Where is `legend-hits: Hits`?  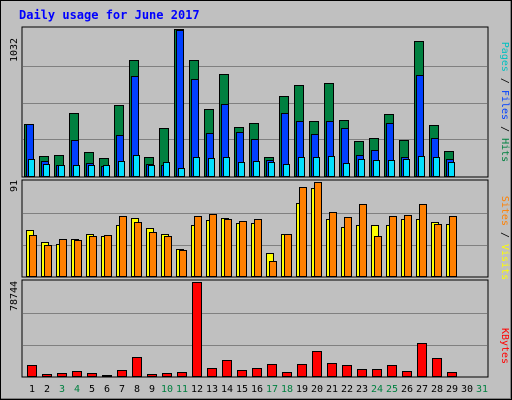 legend-hits: Hits is located at coordinates (504, 150).